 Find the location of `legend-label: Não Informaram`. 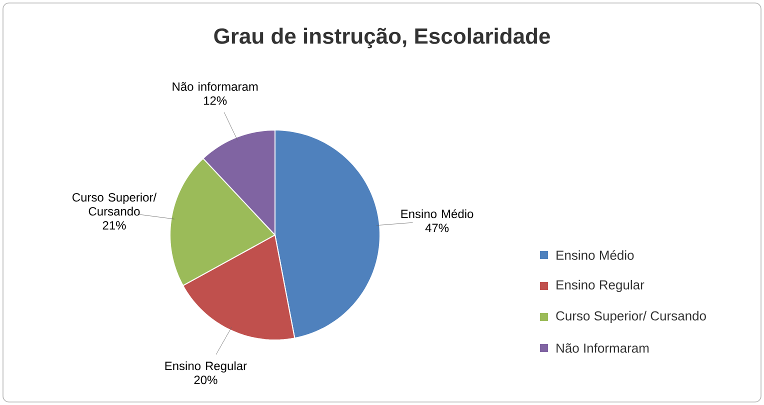

legend-label: Não Informaram is located at coordinates (602, 348).